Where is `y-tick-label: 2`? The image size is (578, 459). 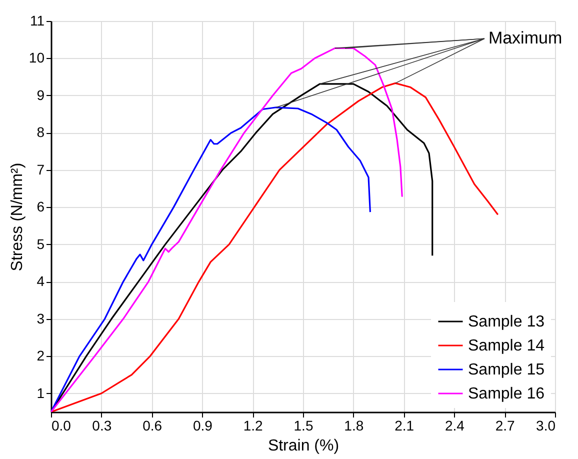
y-tick-label: 2 is located at coordinates (40, 356).